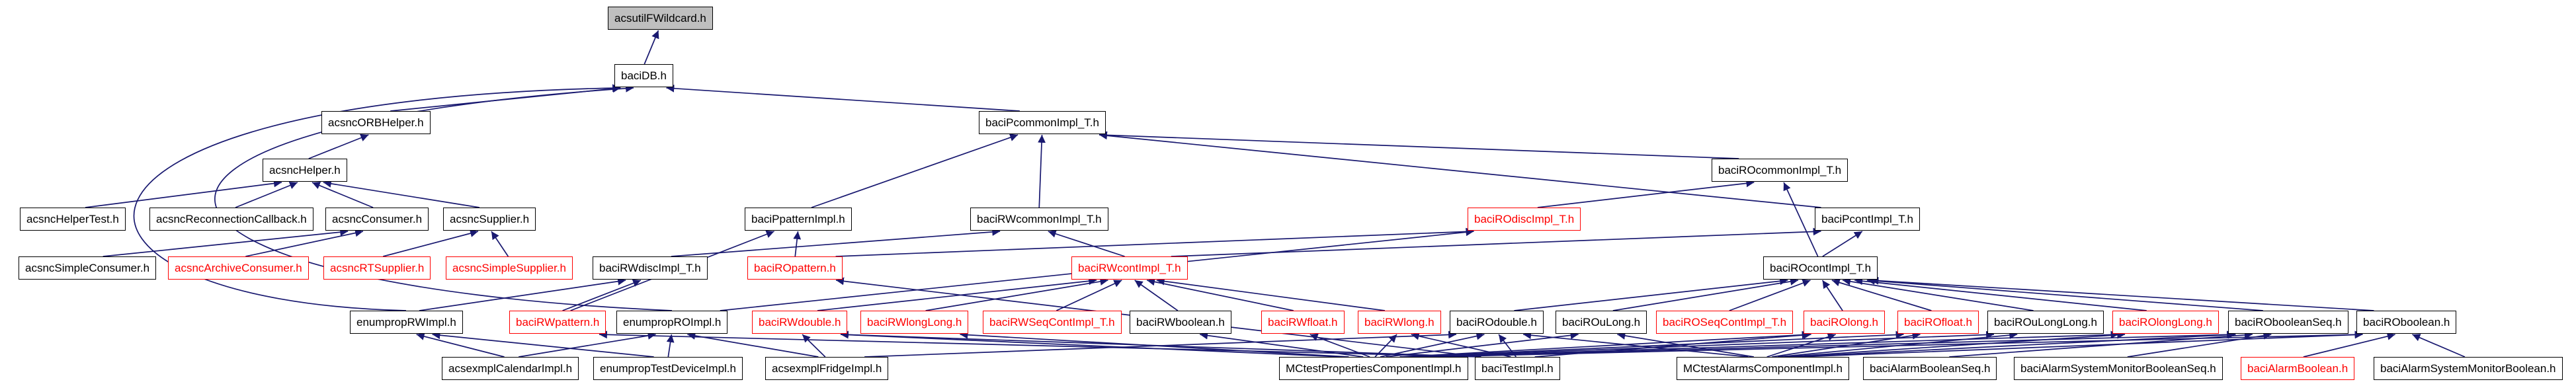 The height and width of the screenshot is (384, 2576). What do you see at coordinates (238, 268) in the screenshot?
I see `graph-node-acsncArchiveConsumer: acsncArchiveConsumer.h` at bounding box center [238, 268].